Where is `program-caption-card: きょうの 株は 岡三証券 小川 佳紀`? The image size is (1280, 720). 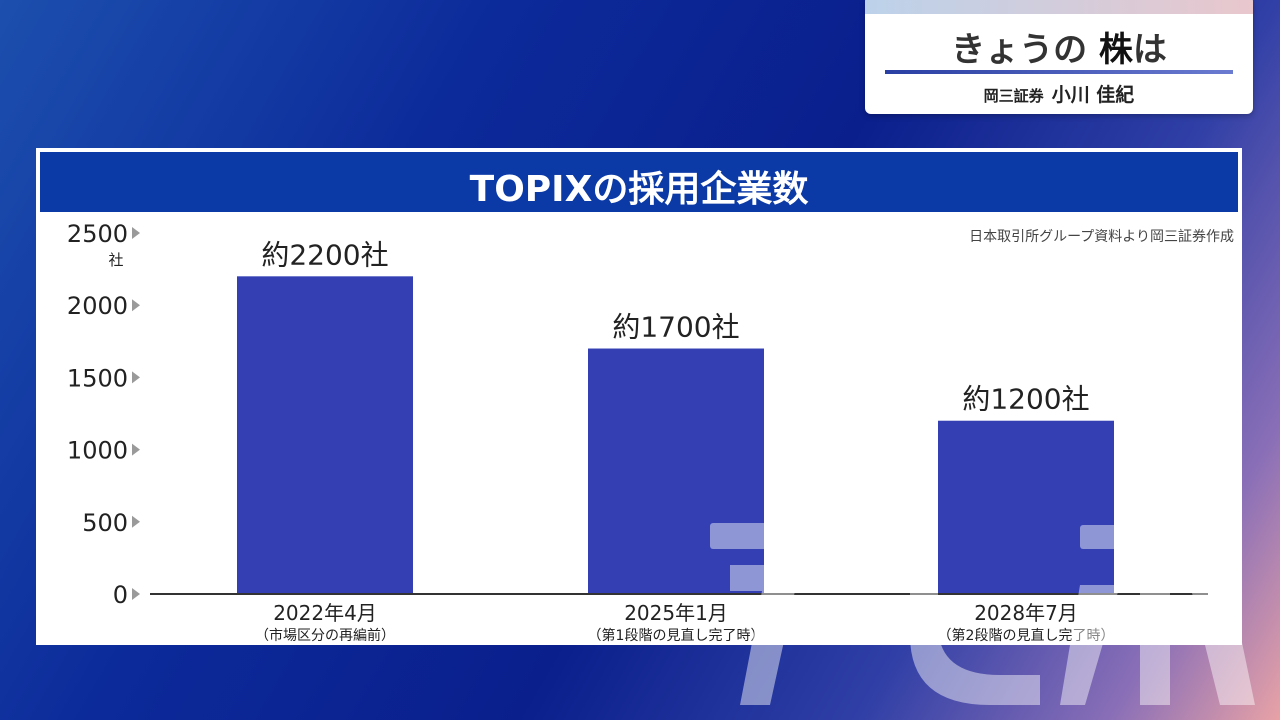
program-caption-card: きょうの 株は 岡三証券 小川 佳紀 is located at coordinates (1059, 57).